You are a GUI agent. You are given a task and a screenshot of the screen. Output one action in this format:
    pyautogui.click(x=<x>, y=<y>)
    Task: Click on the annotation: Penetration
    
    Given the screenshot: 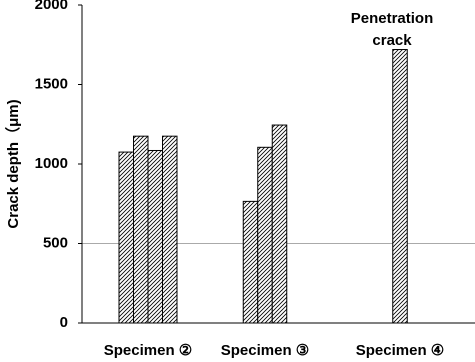 What is the action you would take?
    pyautogui.click(x=392, y=18)
    